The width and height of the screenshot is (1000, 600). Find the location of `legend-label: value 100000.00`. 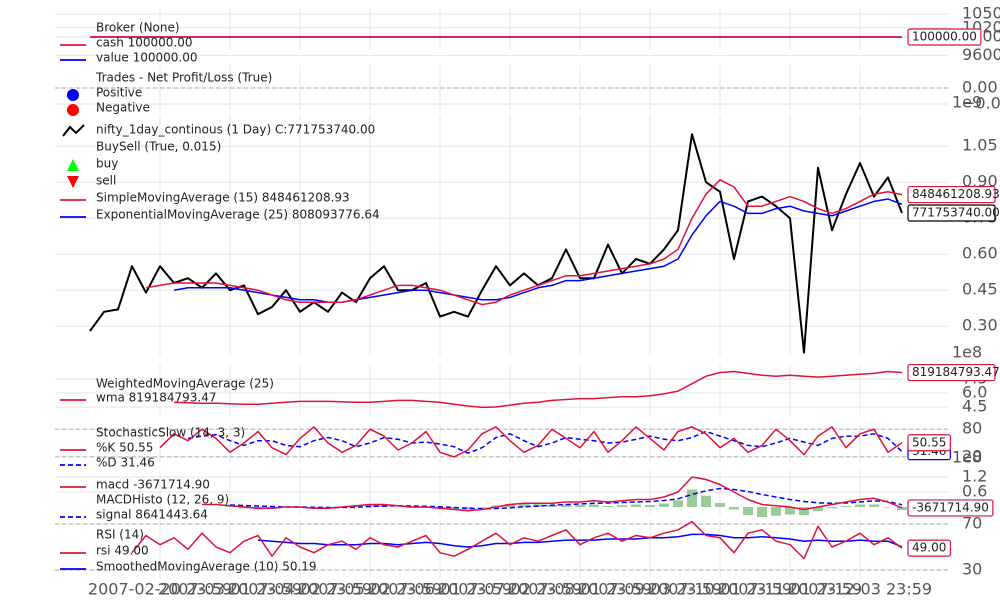

legend-label: value 100000.00 is located at coordinates (146, 58).